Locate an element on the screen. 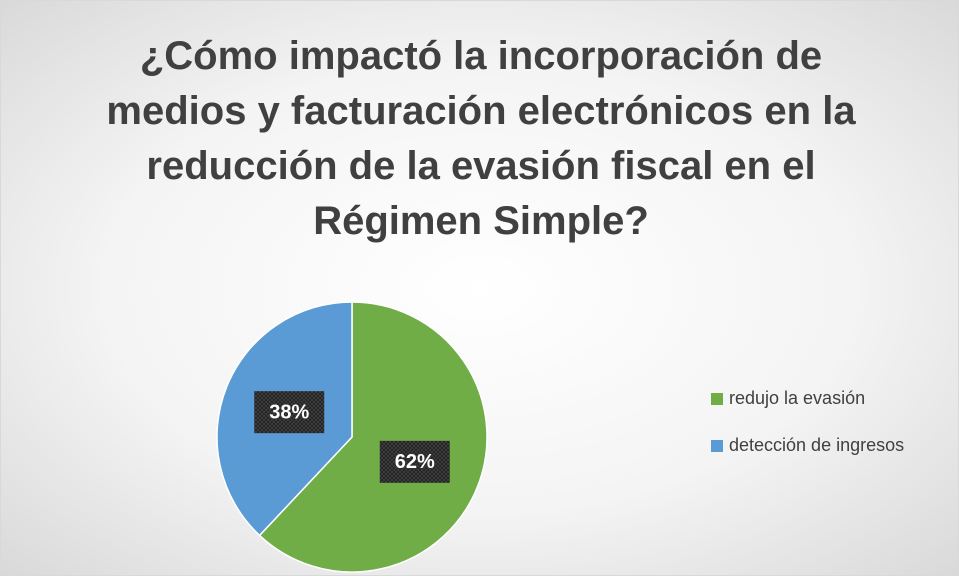 This screenshot has width=959, height=576. pie-slice is located at coordinates (373, 437).